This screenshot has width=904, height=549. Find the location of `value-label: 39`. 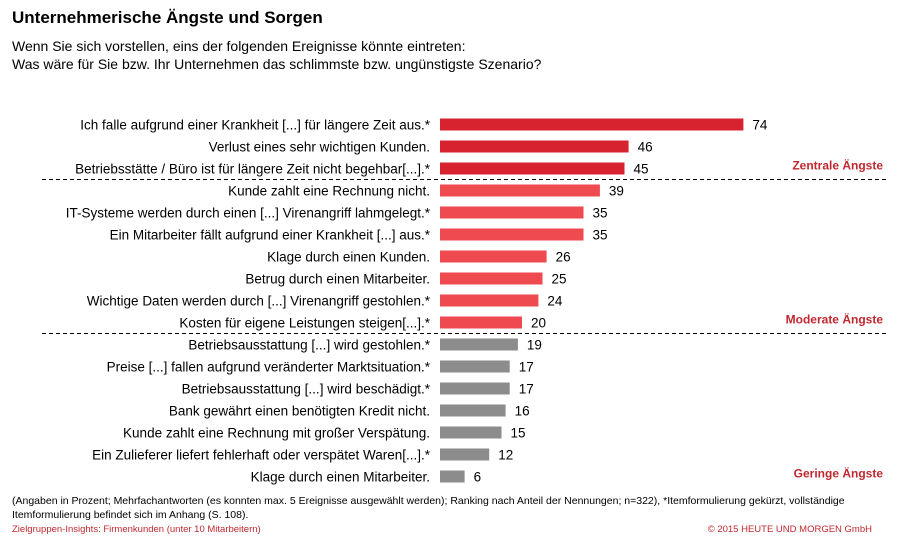

value-label: 39 is located at coordinates (616, 191).